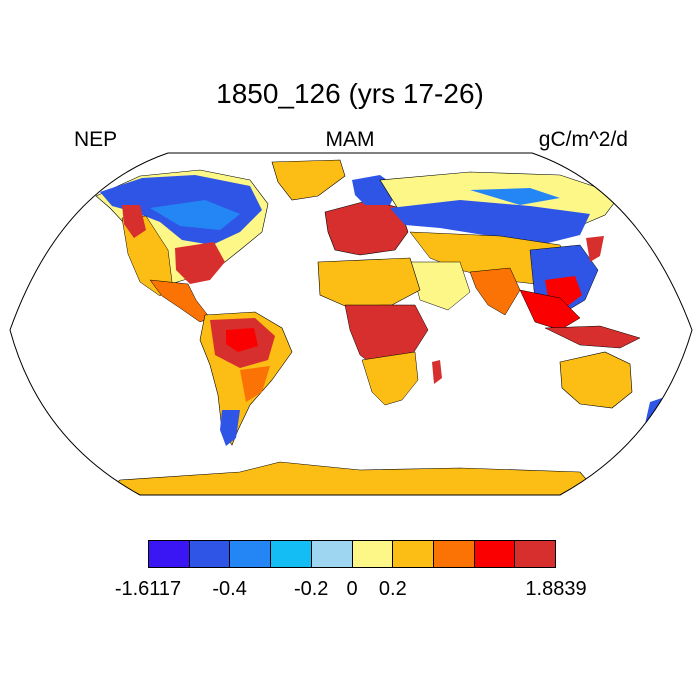 The height and width of the screenshot is (700, 700). Describe the element at coordinates (96, 139) in the screenshot. I see `variable-label: NEP` at that location.